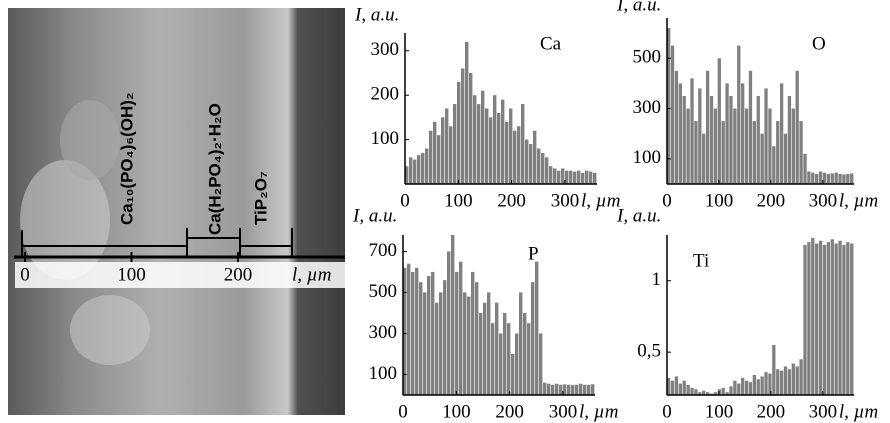 This screenshot has height=423, width=890. What do you see at coordinates (180, 275) in the screenshot?
I see `scale-background` at bounding box center [180, 275].